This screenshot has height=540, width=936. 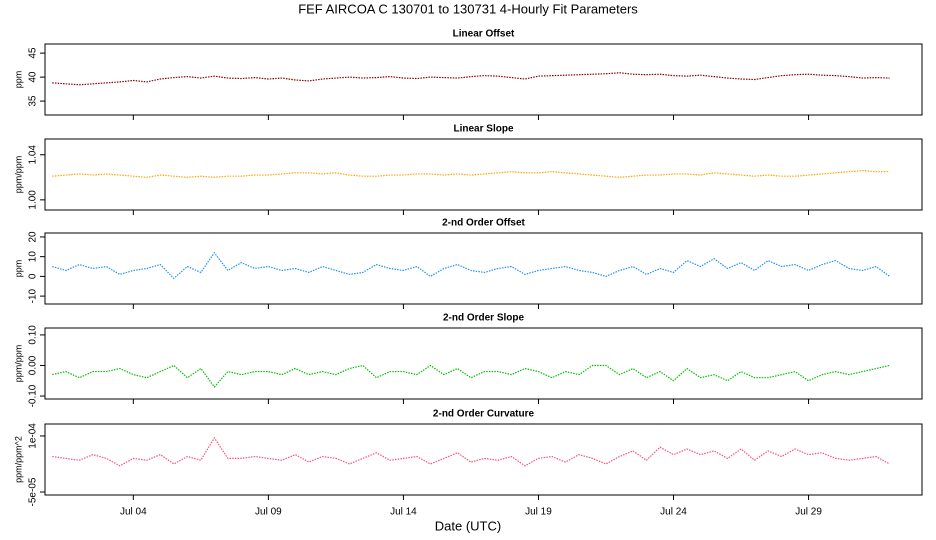 I want to click on y-tick-label: 1.00, so click(x=33, y=200).